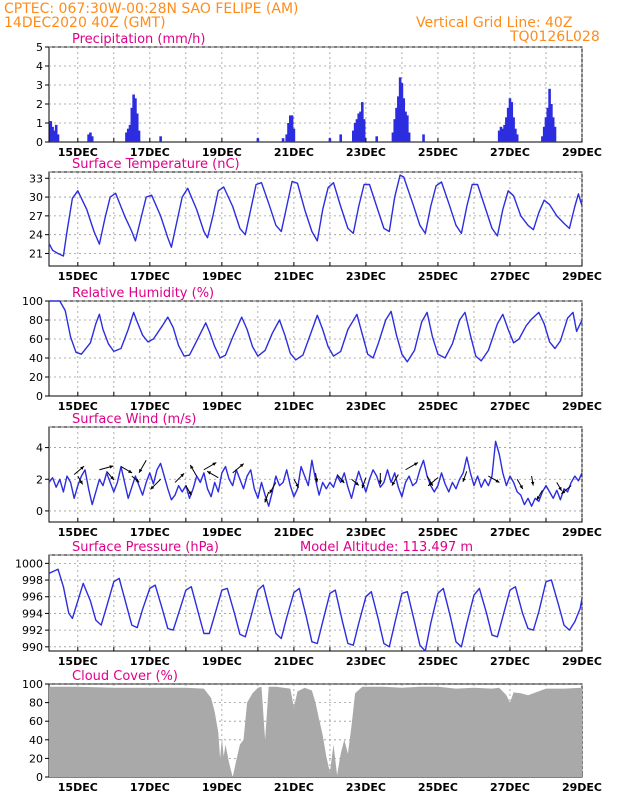 This screenshot has width=618, height=800. I want to click on y-tick-label: 60, so click(36, 339).